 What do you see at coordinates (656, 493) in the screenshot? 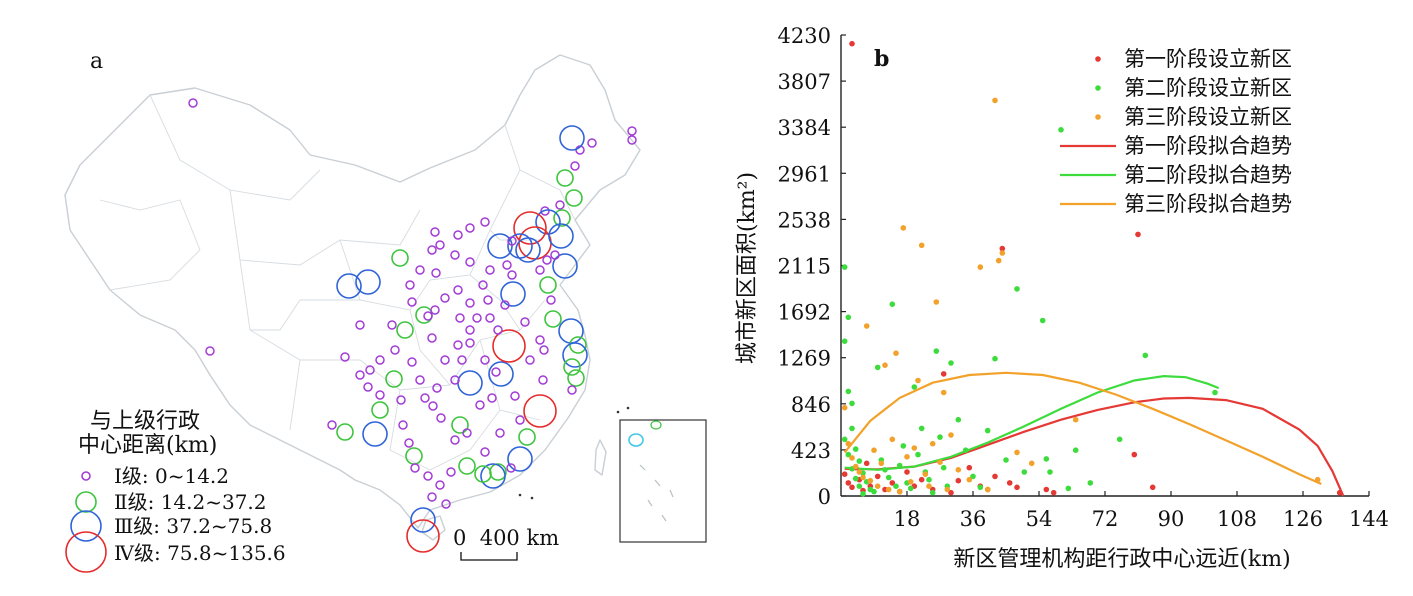
I see `inset-islands` at bounding box center [656, 493].